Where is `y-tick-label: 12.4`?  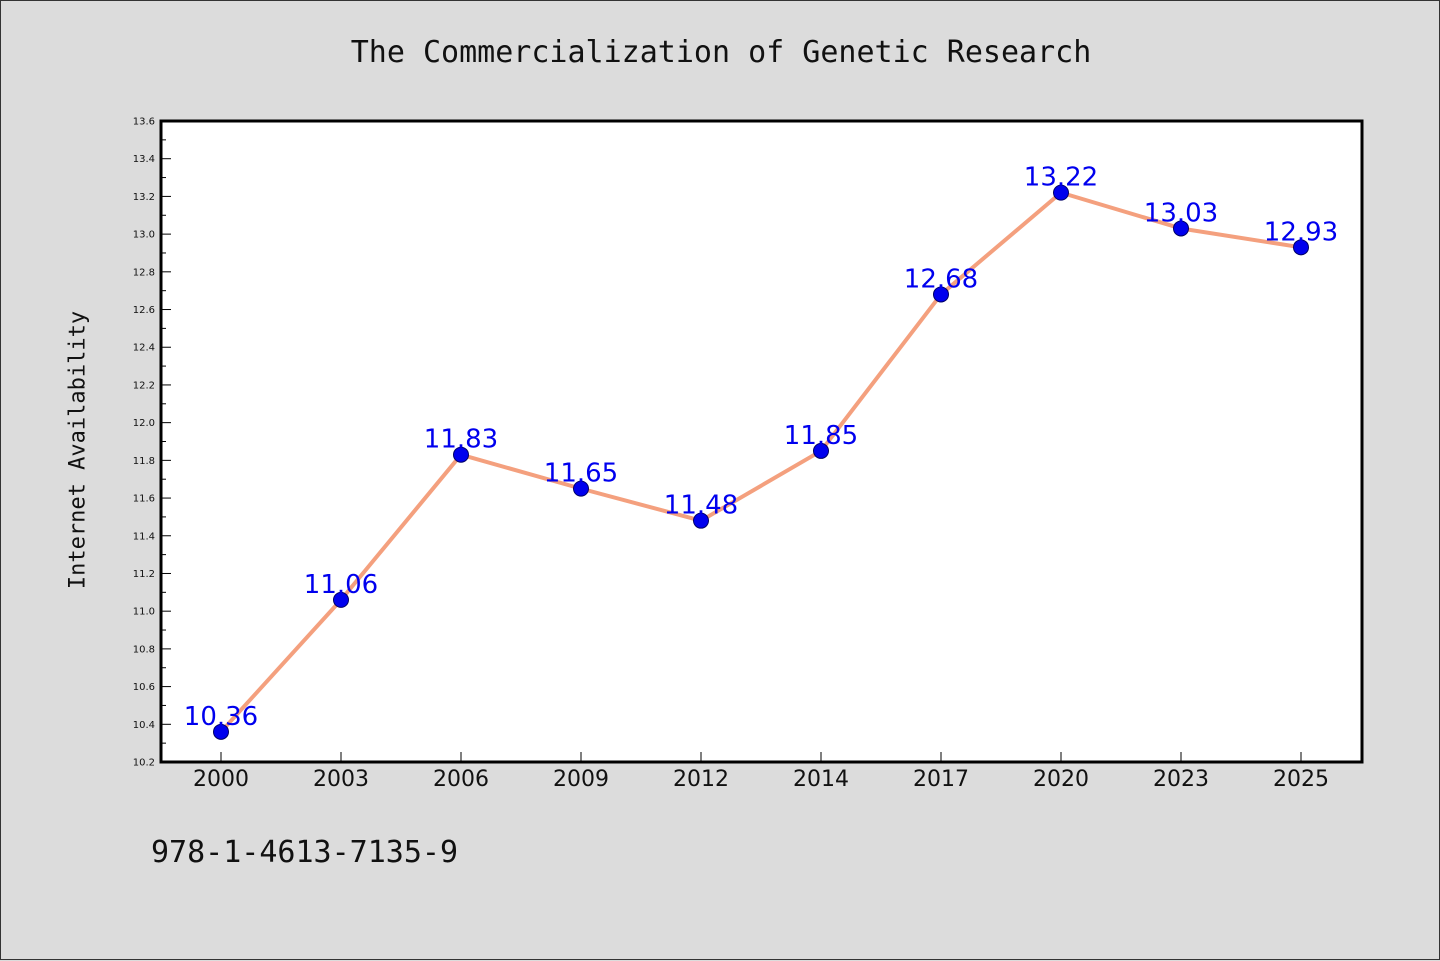
y-tick-label: 12.4 is located at coordinates (144, 348).